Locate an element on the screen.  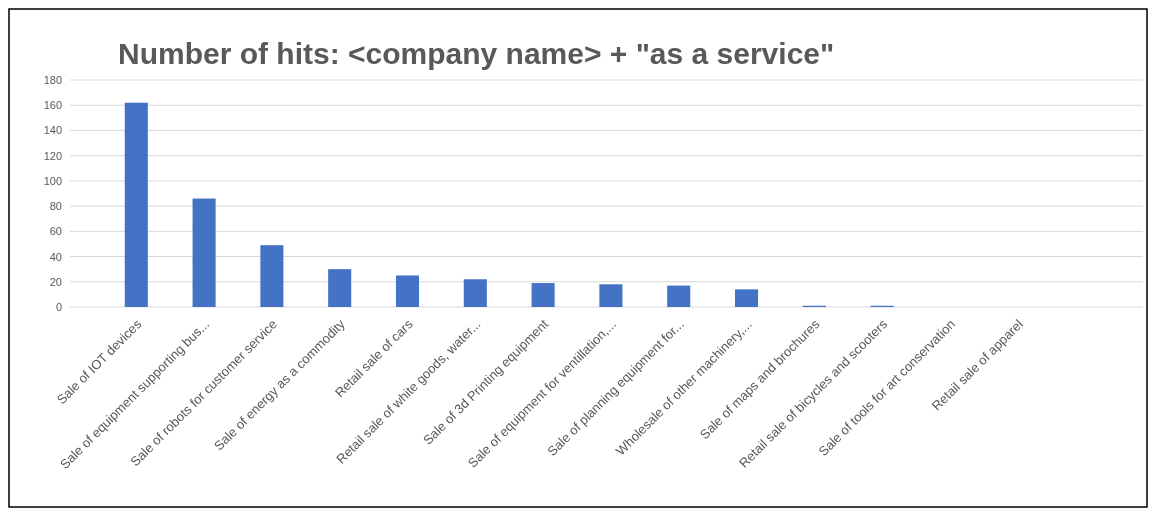
y-tick-label: 20 is located at coordinates (55, 281).